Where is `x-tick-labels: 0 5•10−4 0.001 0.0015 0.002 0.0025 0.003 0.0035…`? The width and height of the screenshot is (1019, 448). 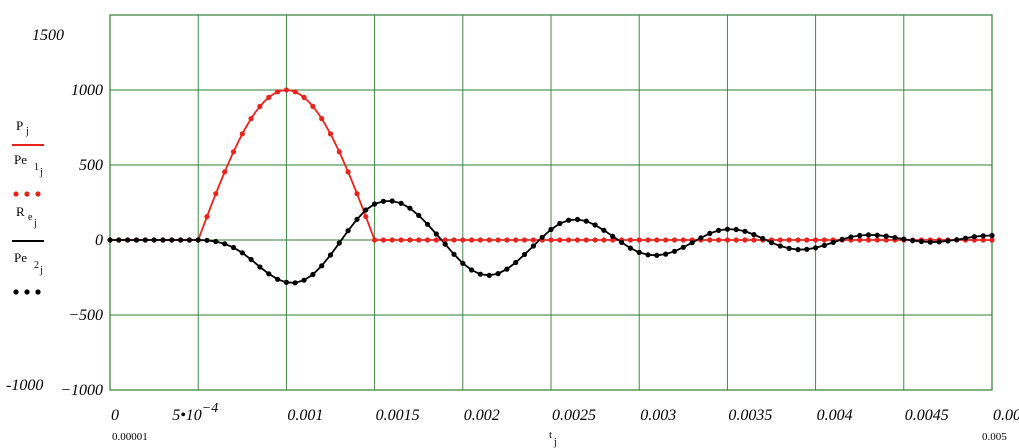 x-tick-labels: 0 5•10−4 0.001 0.0015 0.002 0.0025 0.003 0.0035… is located at coordinates (565, 412).